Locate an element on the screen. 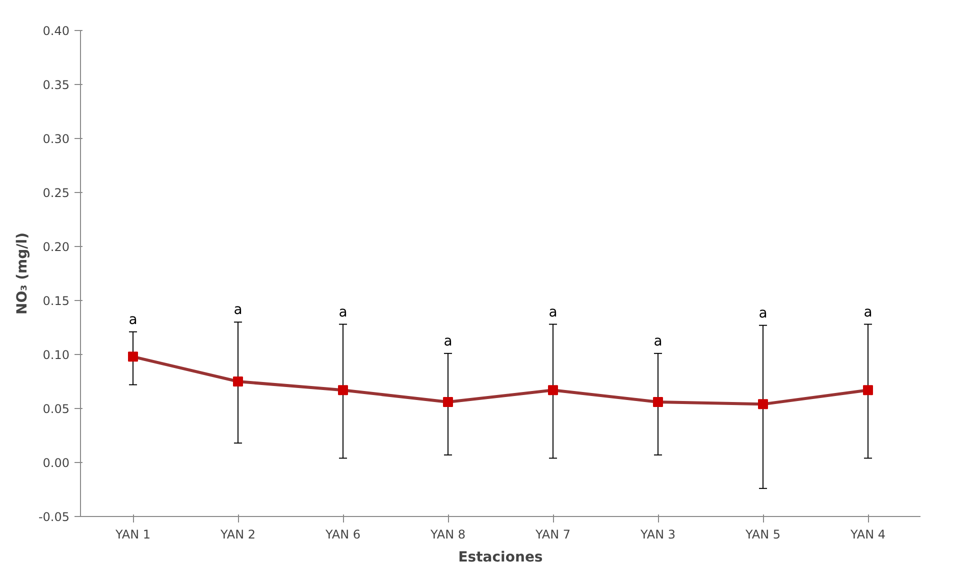  x-axis-title: Estaciones is located at coordinates (500, 558).